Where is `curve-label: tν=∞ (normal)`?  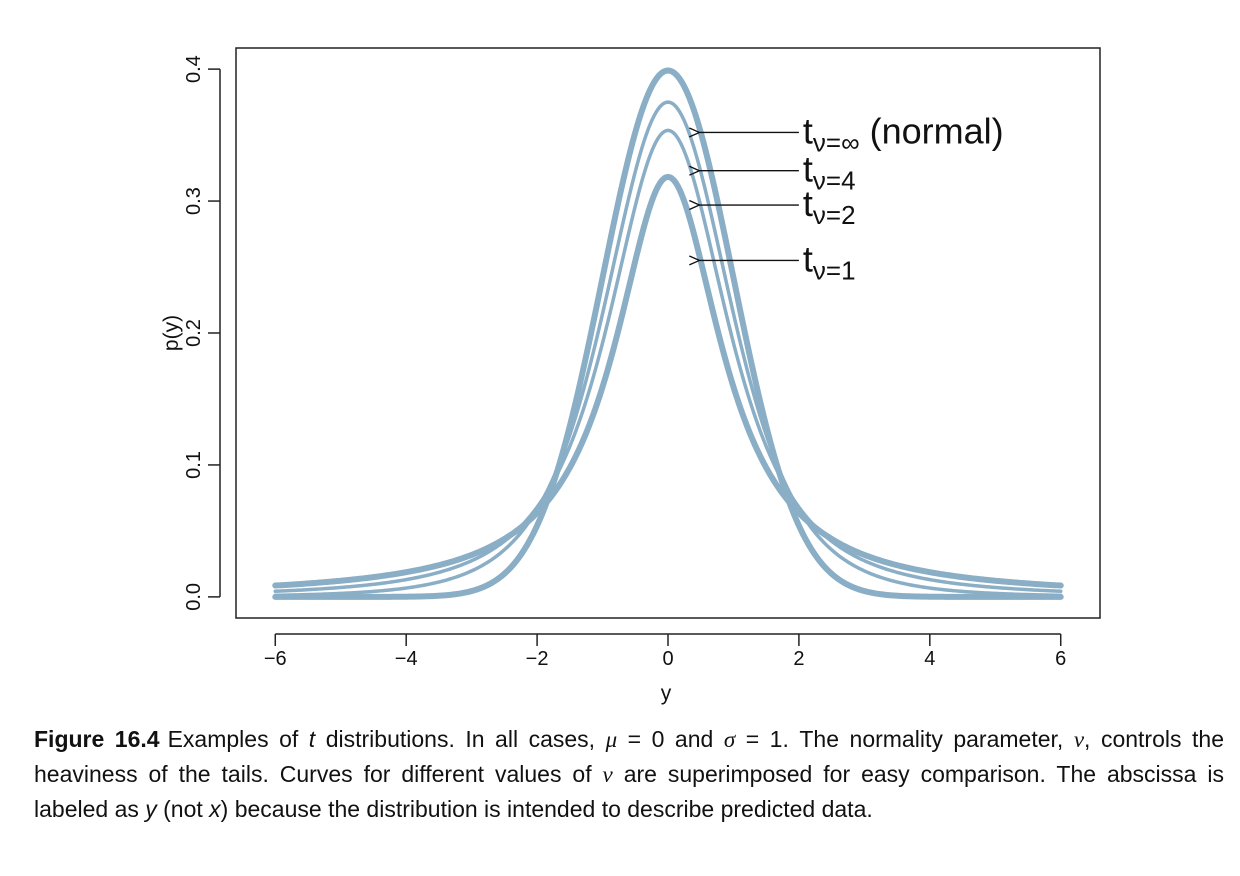
curve-label: tν=∞ (normal) is located at coordinates (903, 133).